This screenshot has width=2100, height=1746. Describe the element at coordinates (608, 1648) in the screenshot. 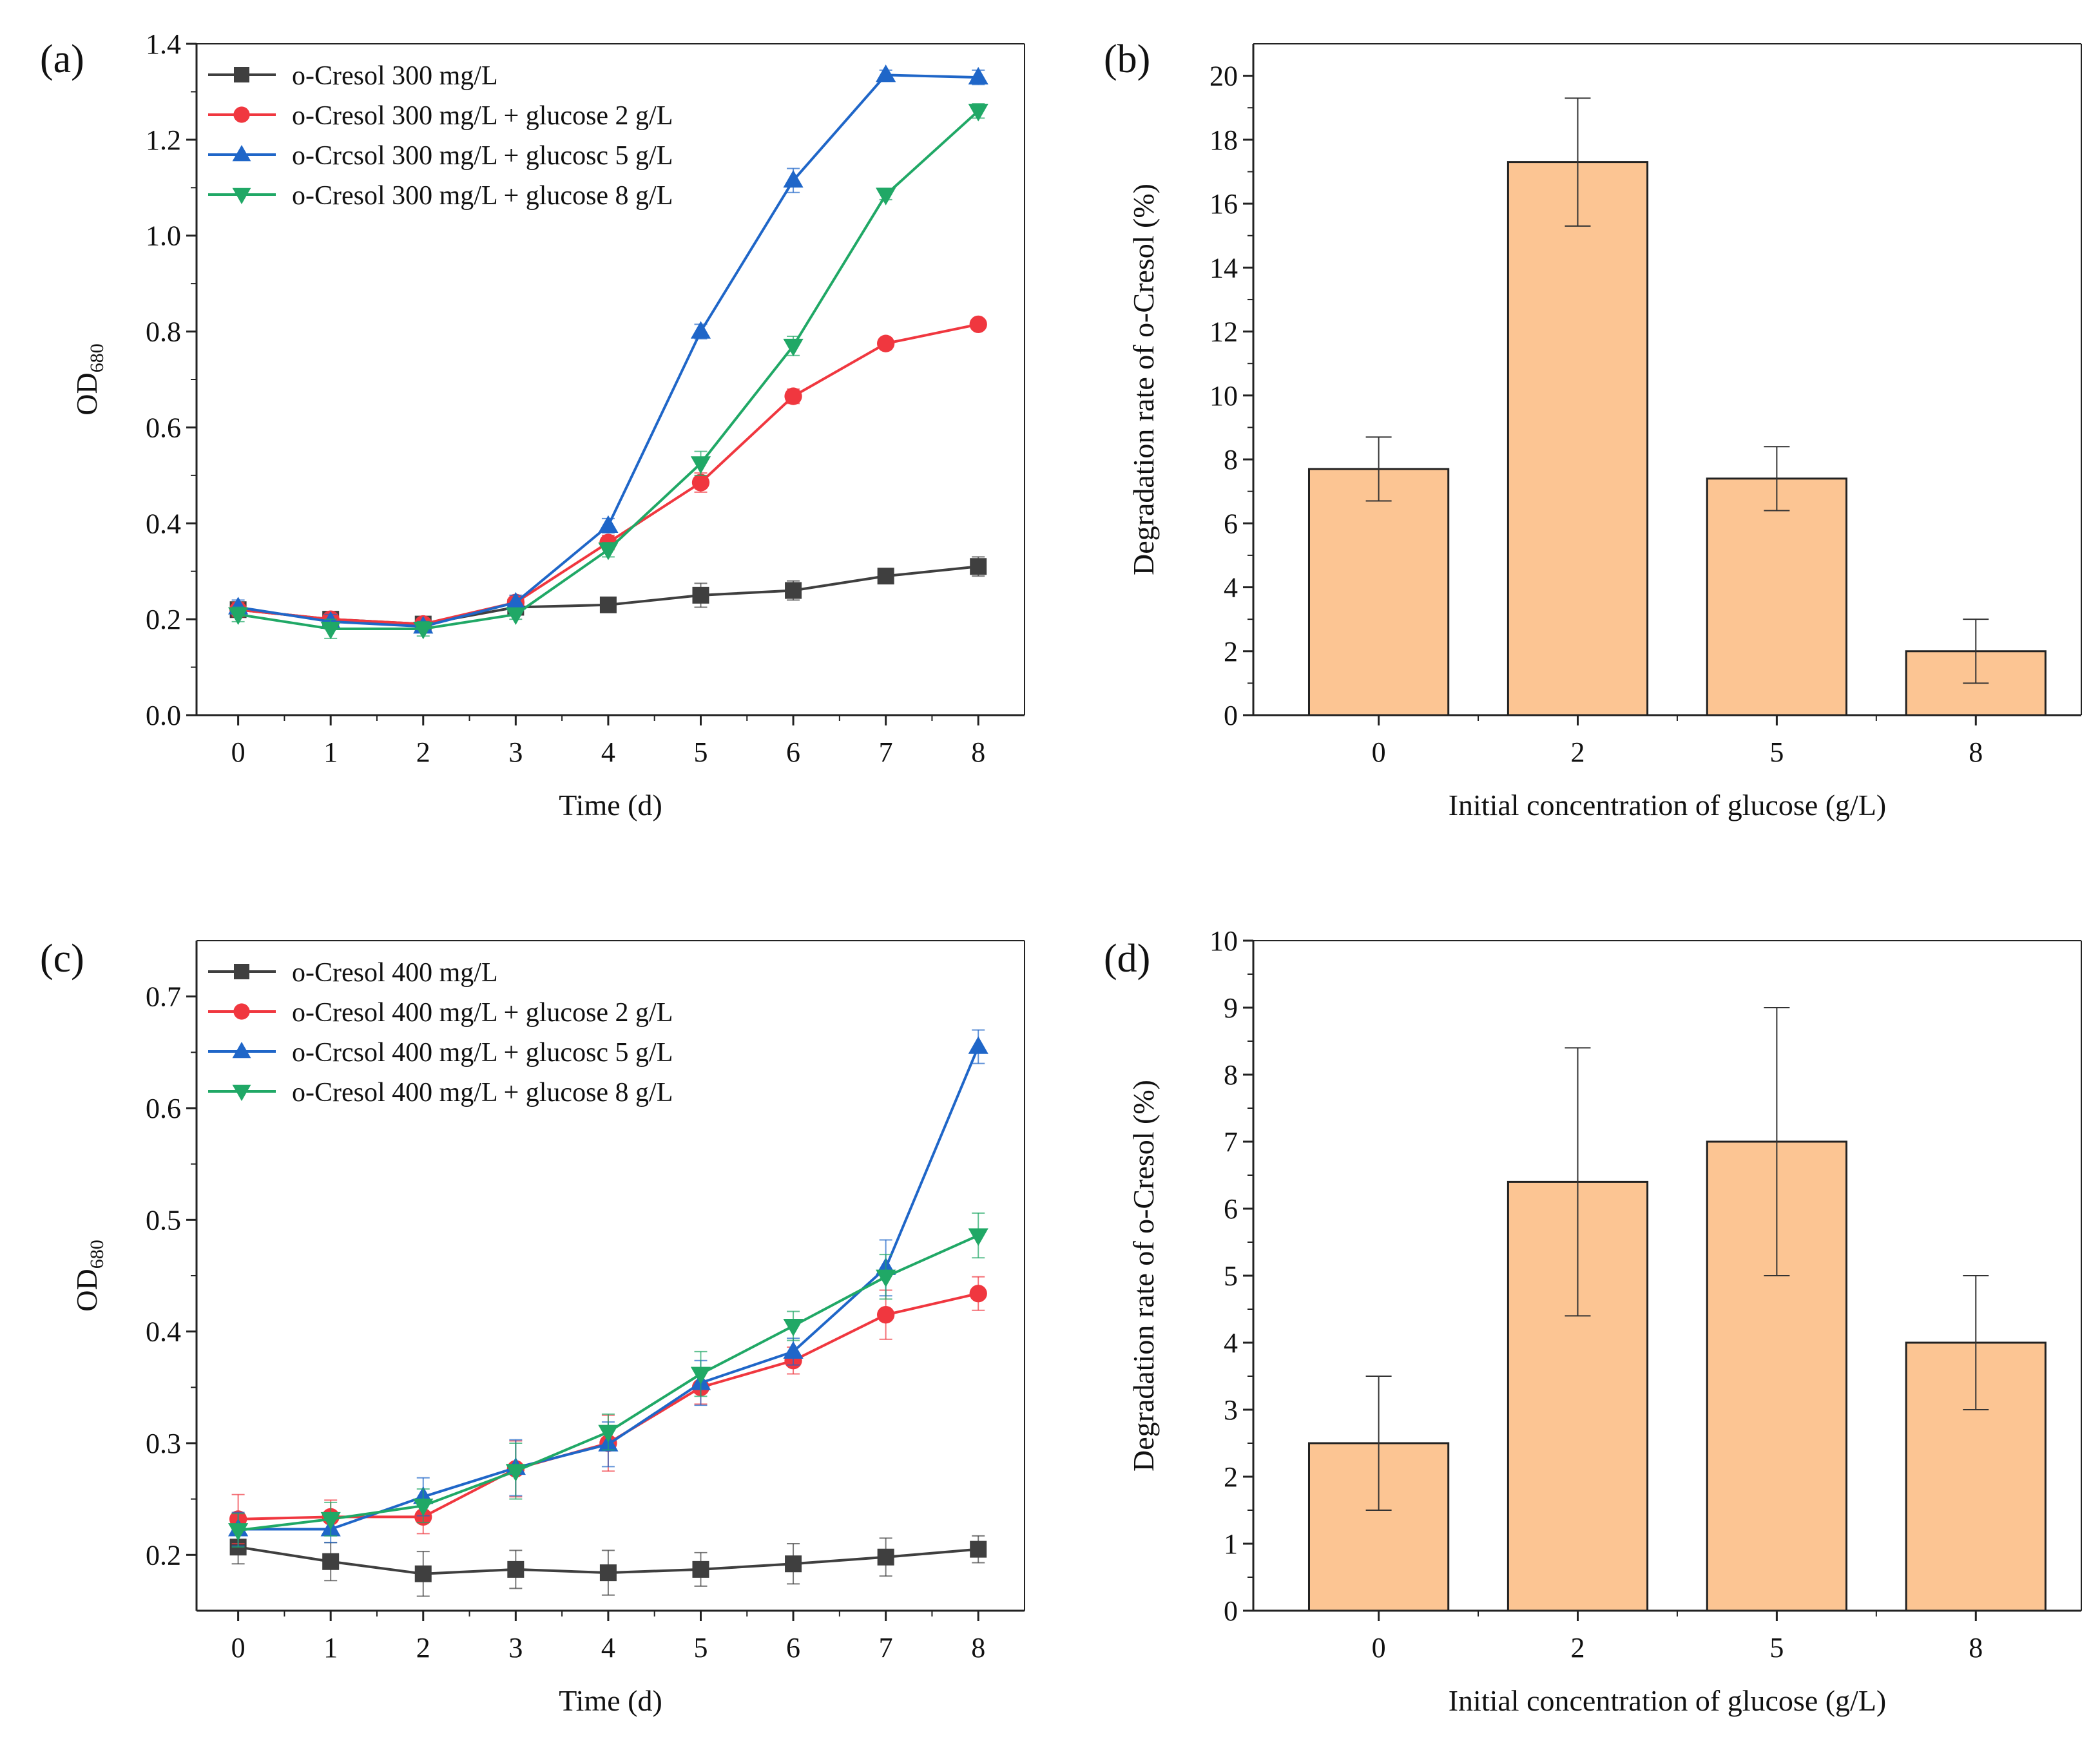

I see `x-tick-label: 4` at that location.